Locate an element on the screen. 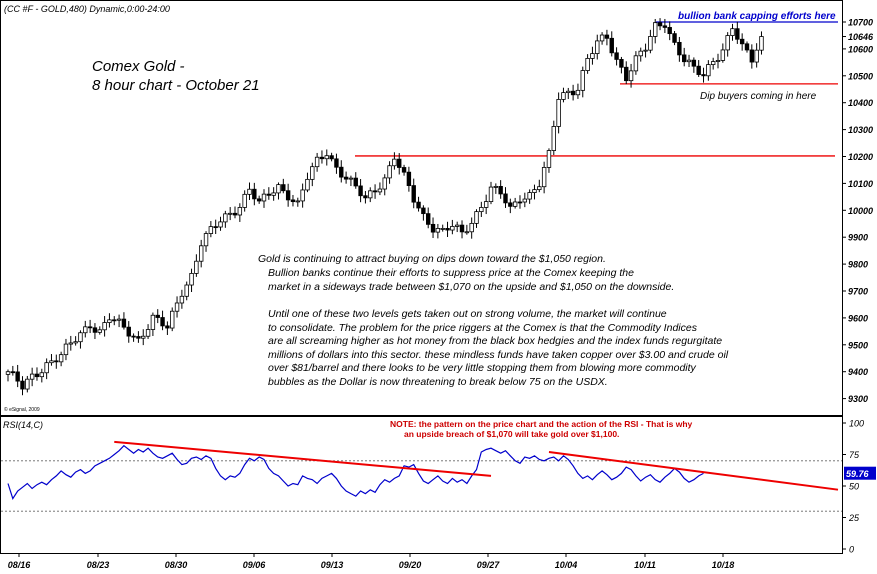  price-tick-label: 10700 is located at coordinates (860, 23).